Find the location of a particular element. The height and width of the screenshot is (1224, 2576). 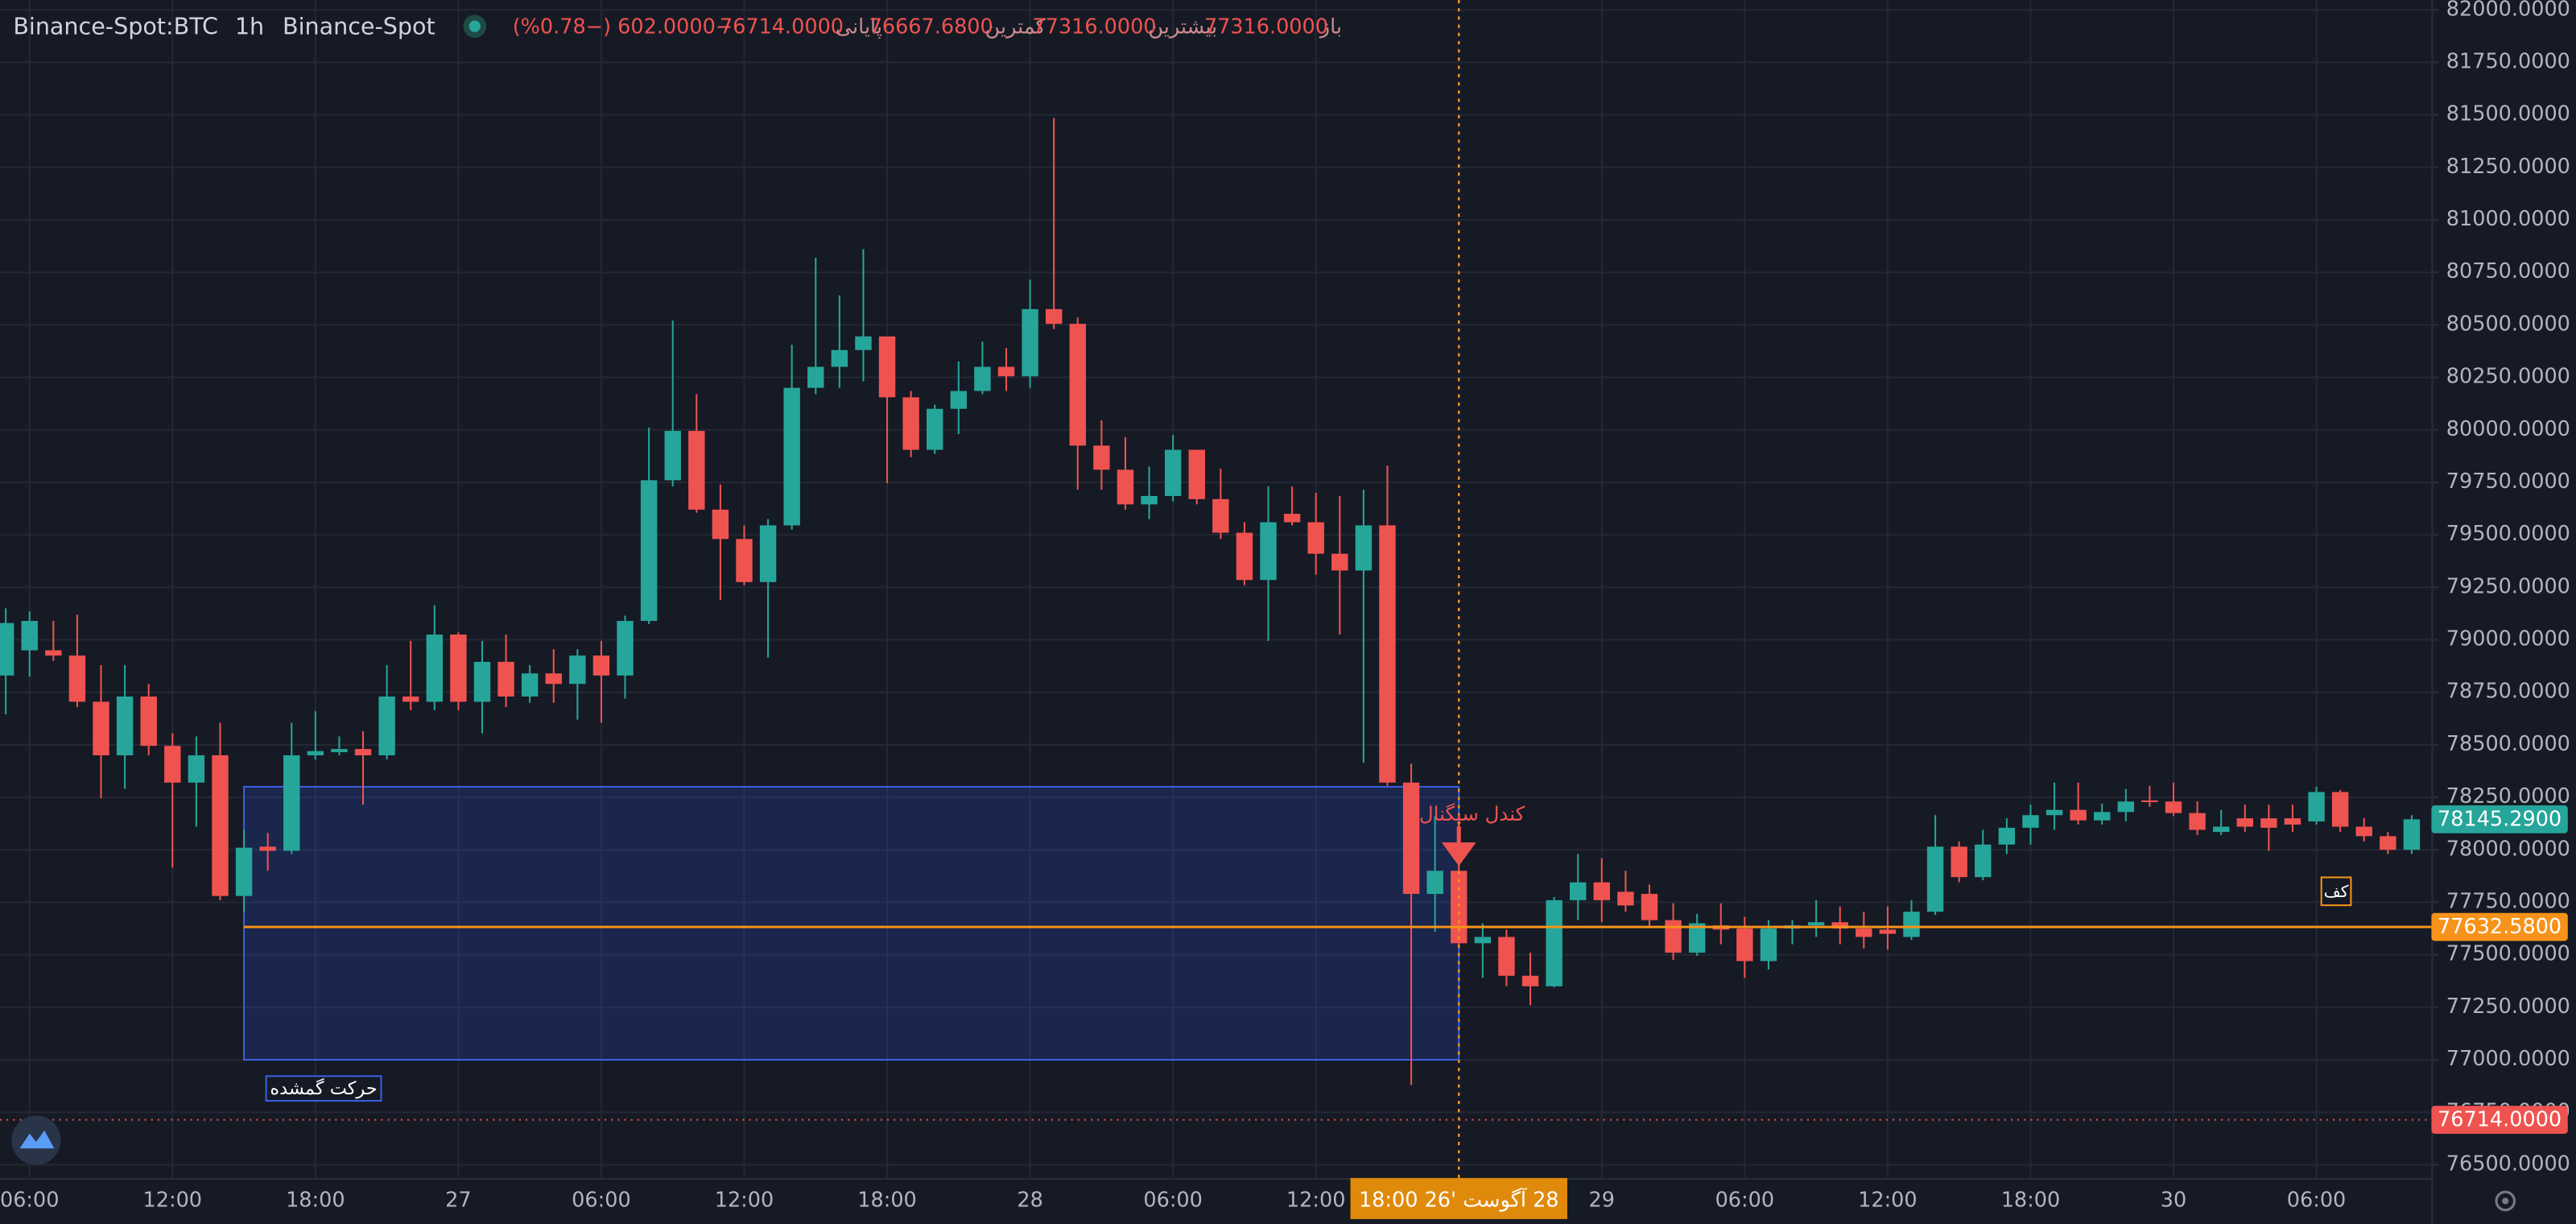

y-tick-label: 79250.0000 is located at coordinates (2508, 586).